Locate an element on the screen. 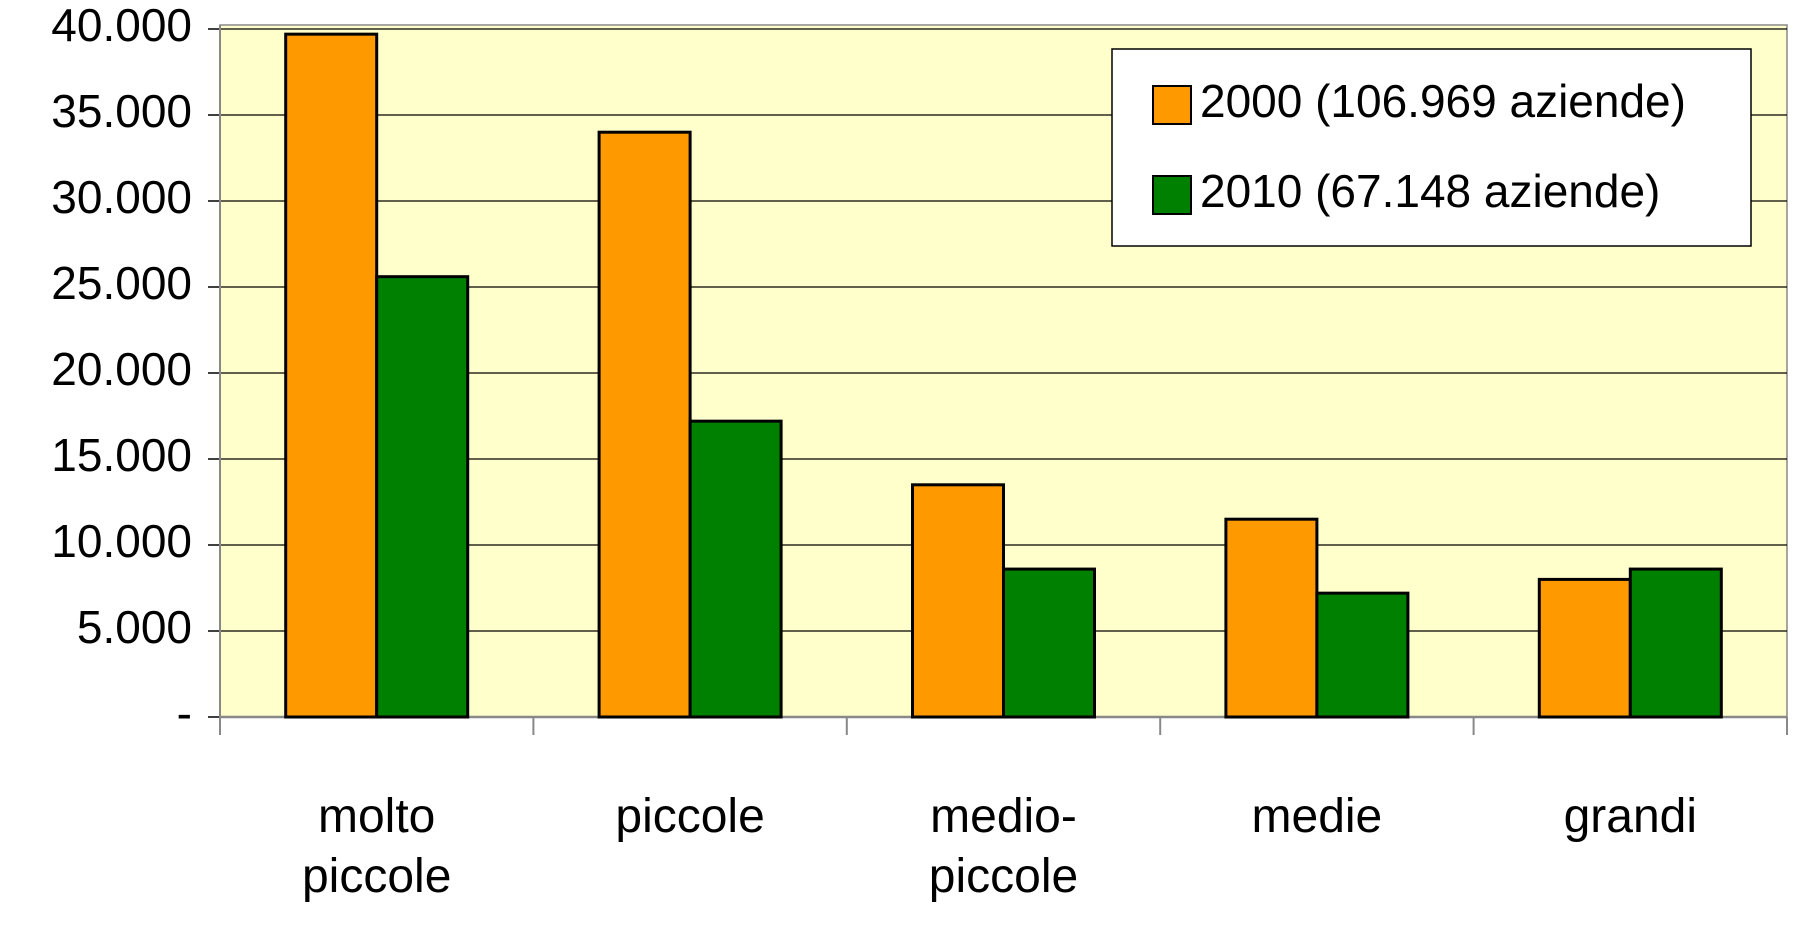 The image size is (1793, 934). legend-label: 2010 (67.148 aziende) is located at coordinates (1430, 191).